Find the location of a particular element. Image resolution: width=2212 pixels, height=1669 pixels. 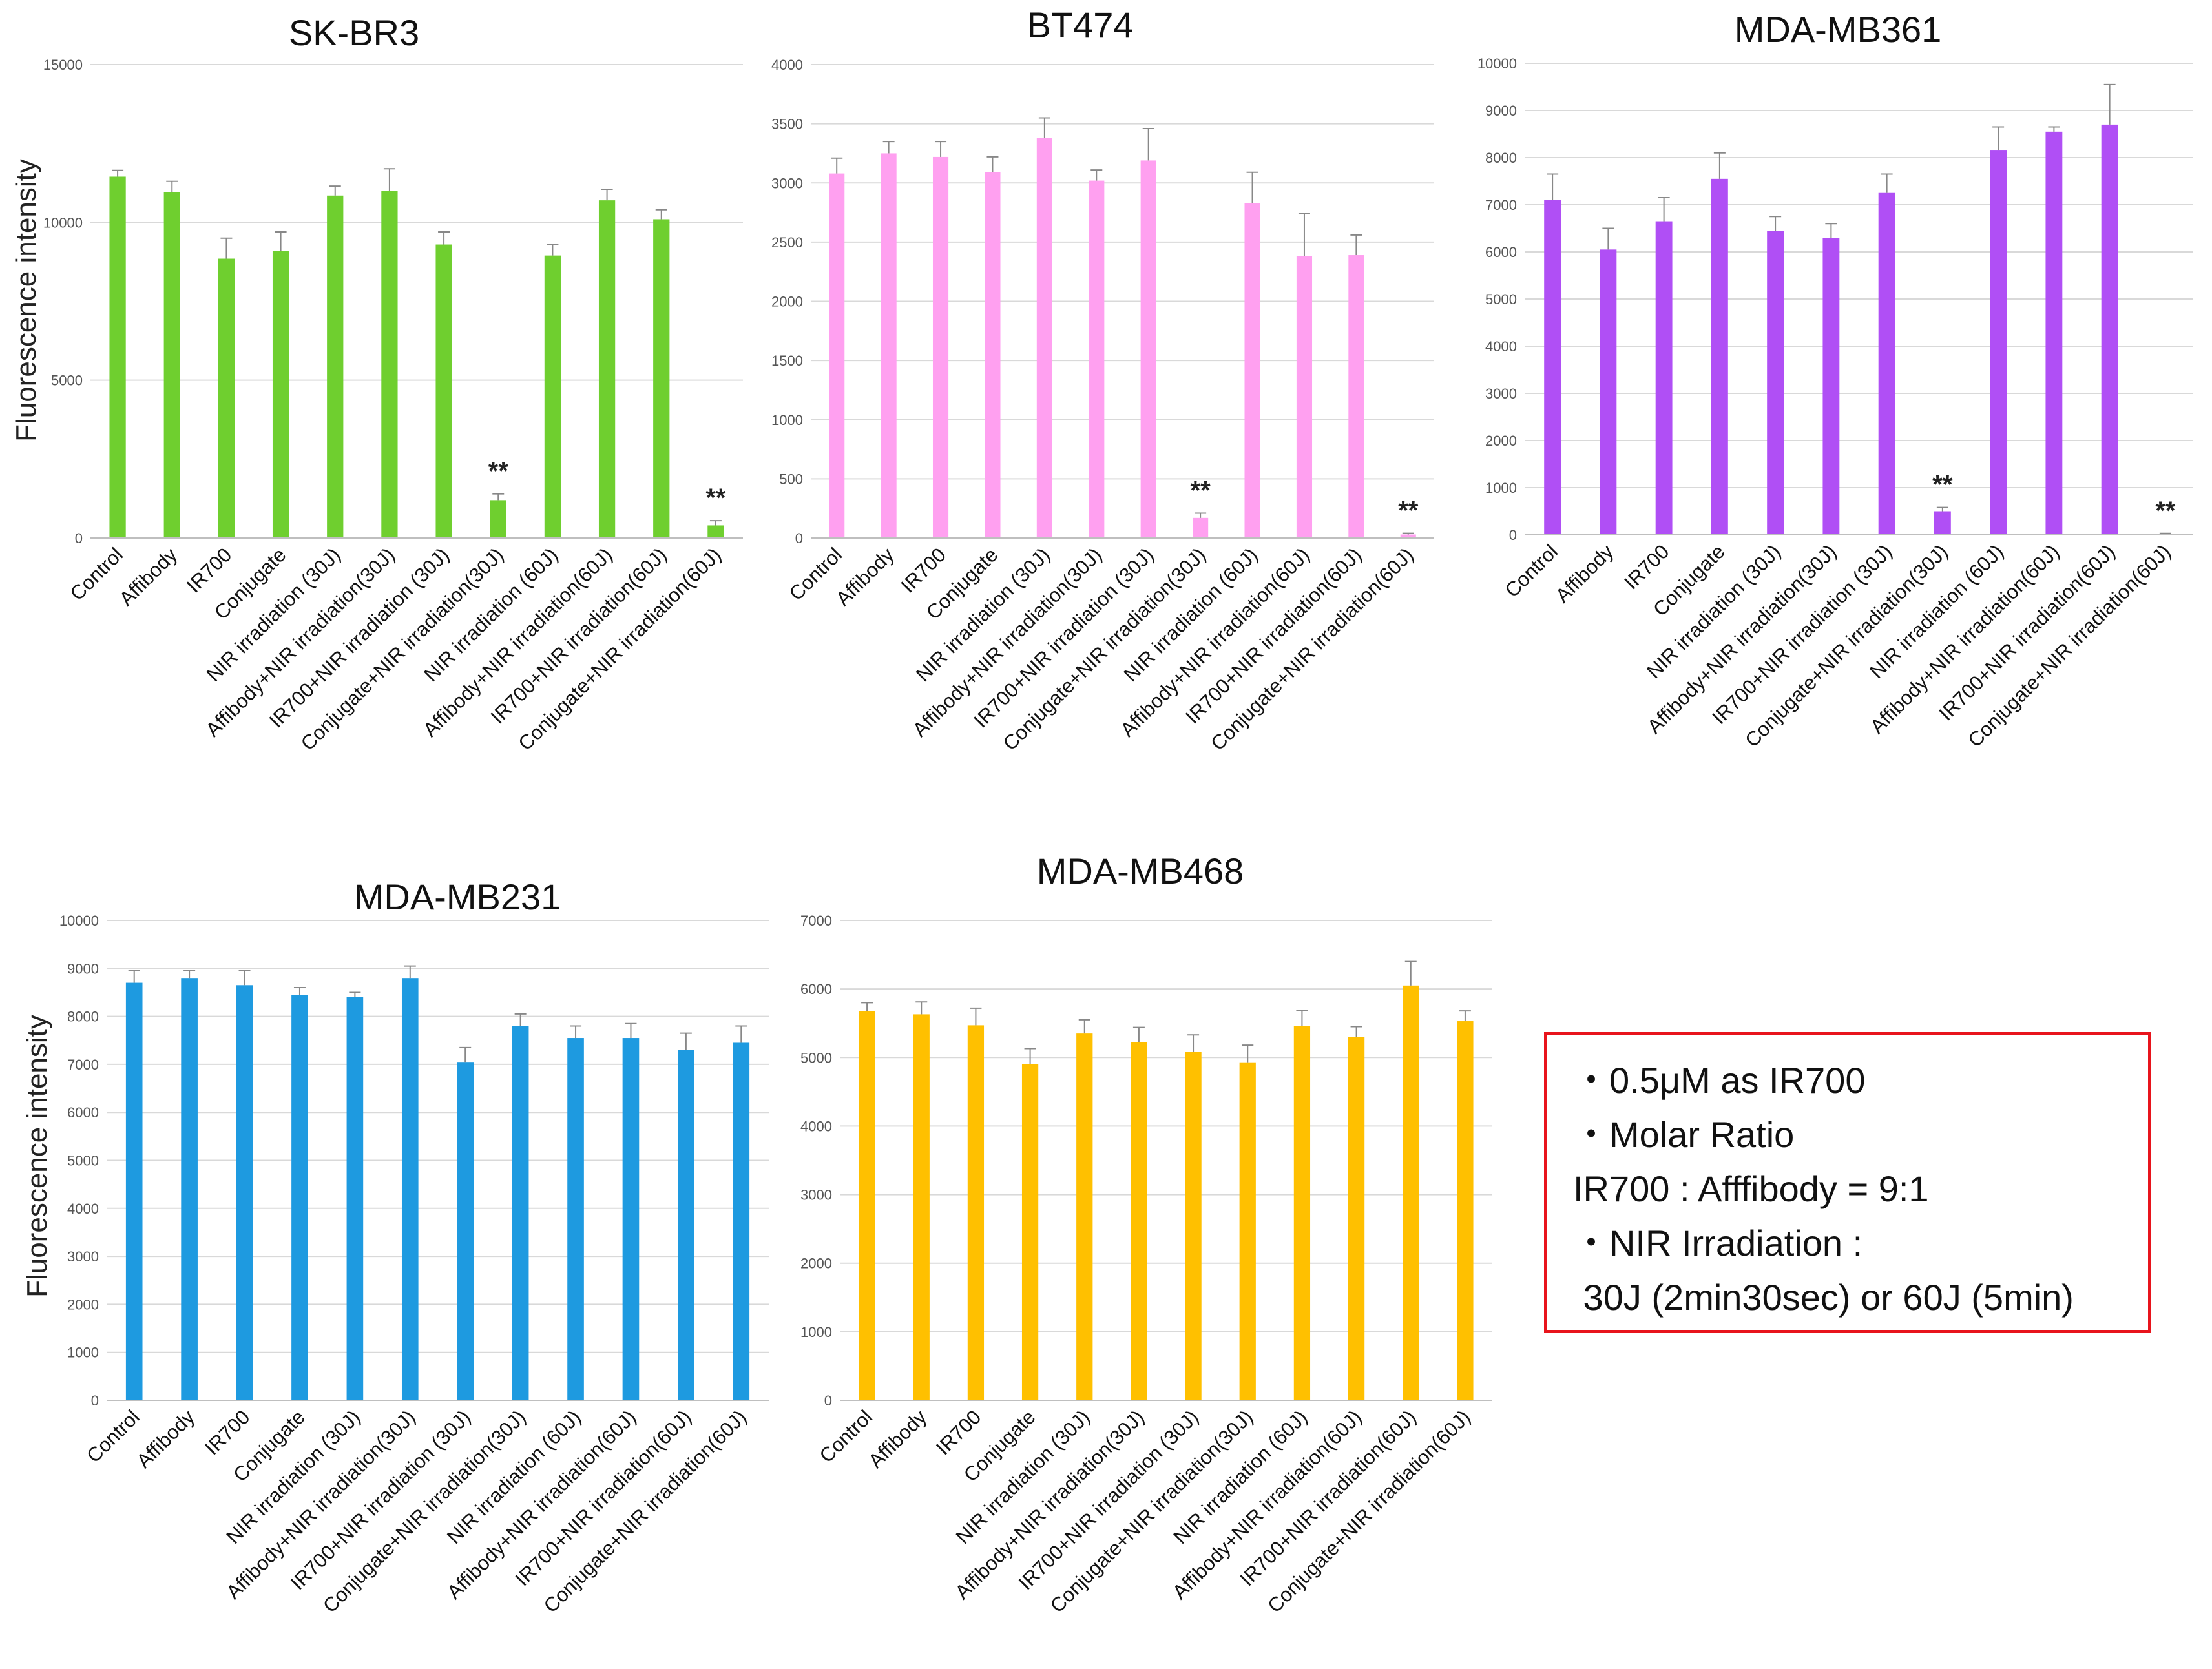

chart-title: MDA-MB231 is located at coordinates (458, 897).